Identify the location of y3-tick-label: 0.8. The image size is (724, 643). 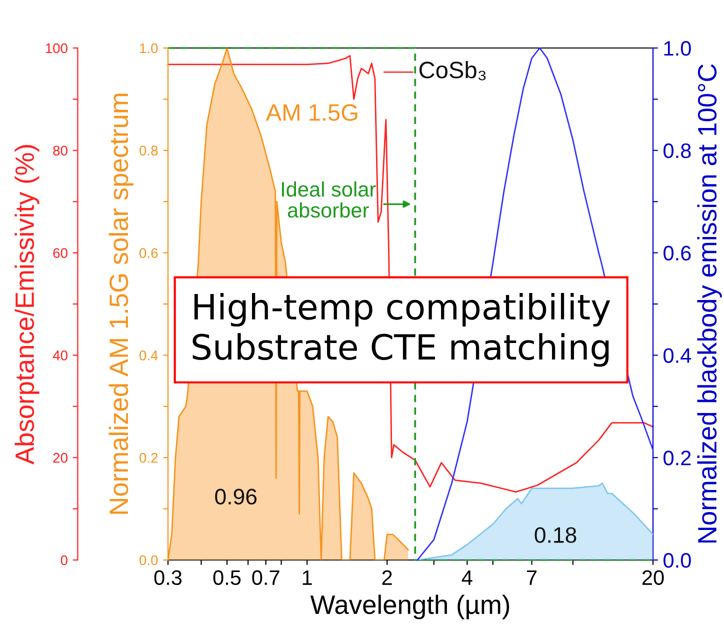
(149, 151).